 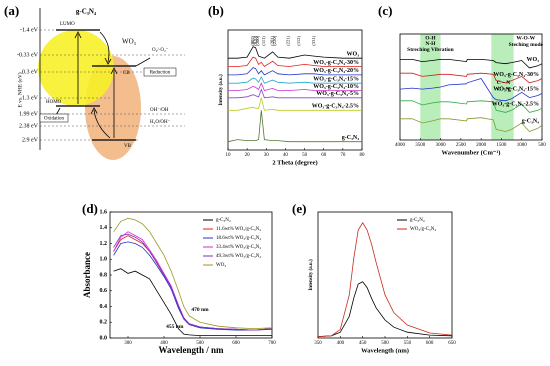 What do you see at coordinates (164, 343) in the screenshot?
I see `x-tick-label: 400` at bounding box center [164, 343].